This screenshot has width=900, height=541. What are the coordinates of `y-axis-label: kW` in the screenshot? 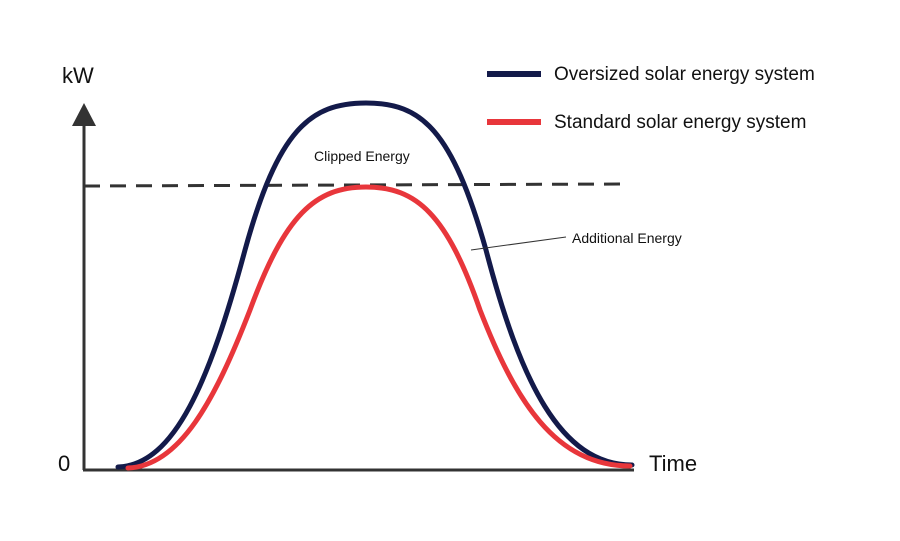 It's located at (78, 75).